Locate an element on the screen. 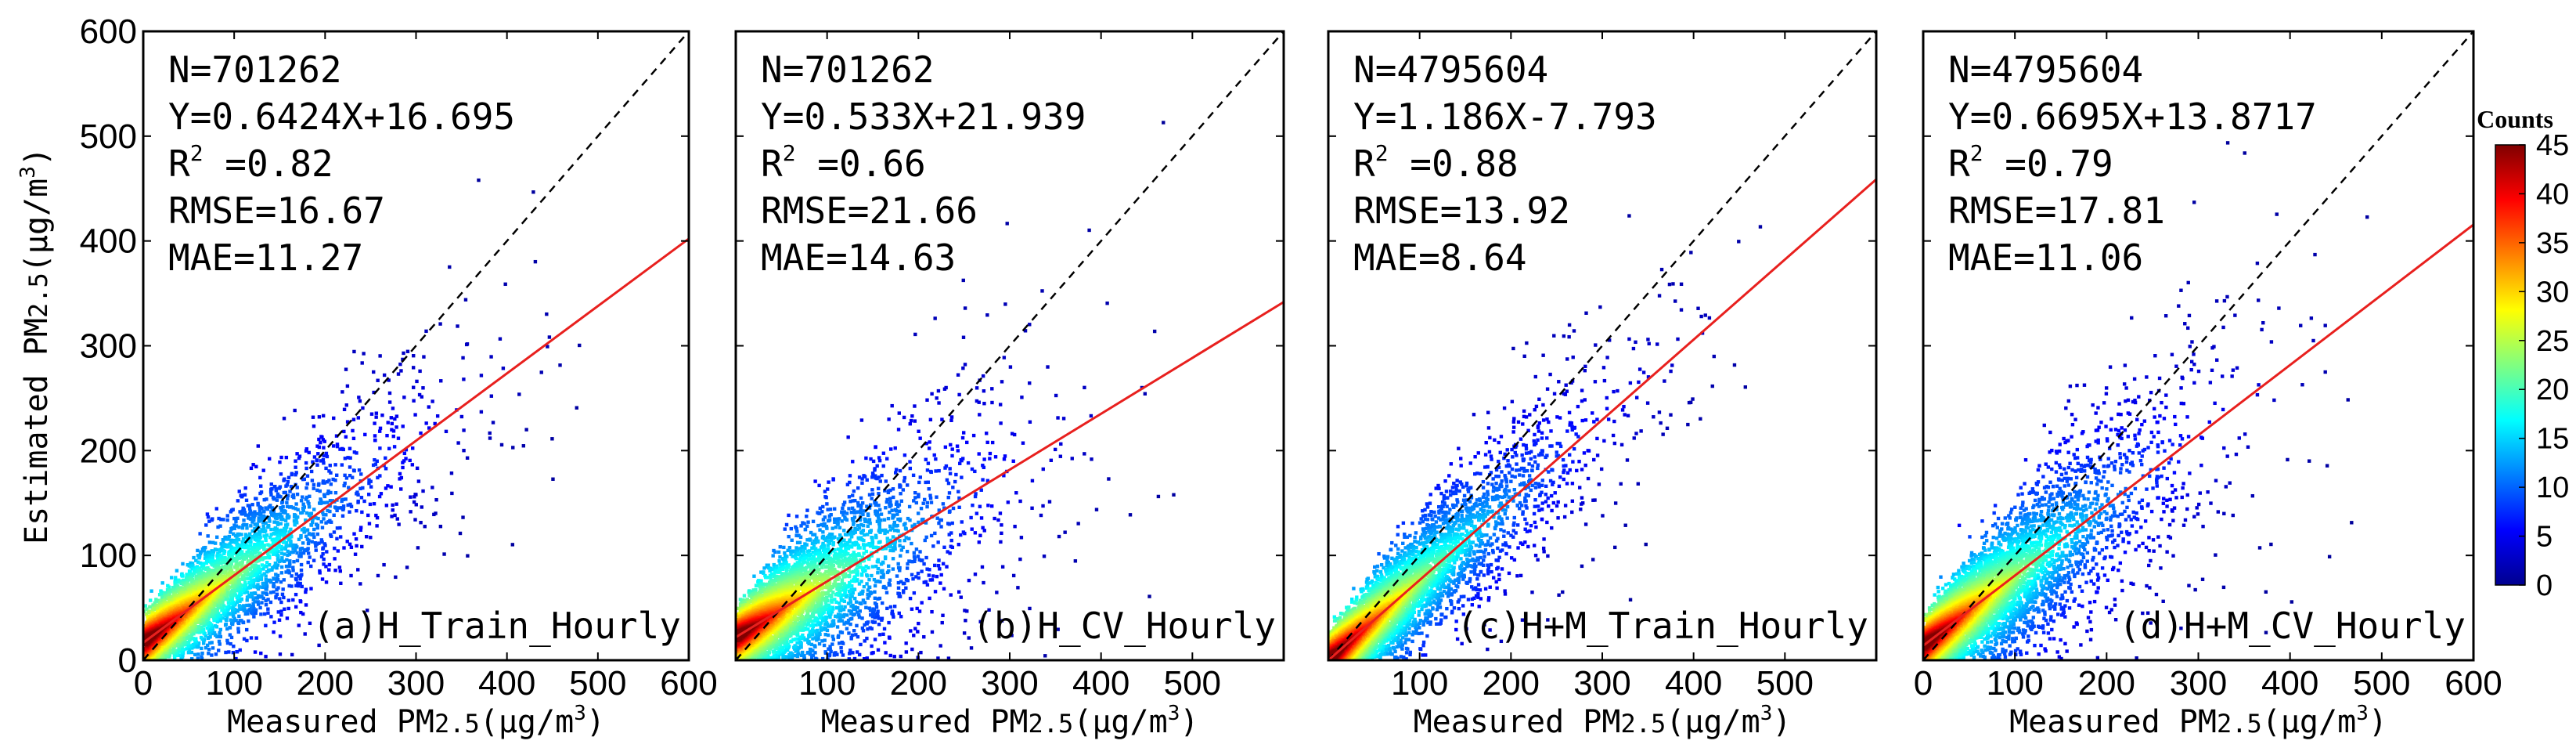  y-axis-label-sub: 2.5 is located at coordinates (38, 295).